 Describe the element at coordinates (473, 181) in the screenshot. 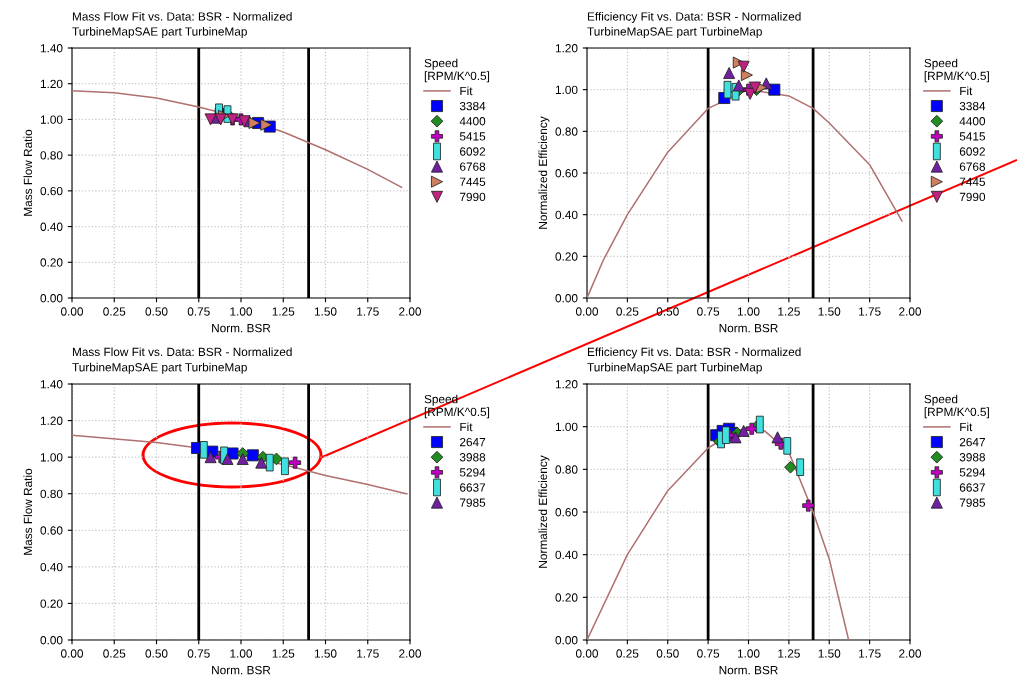

I see `legend-label: 7445` at that location.